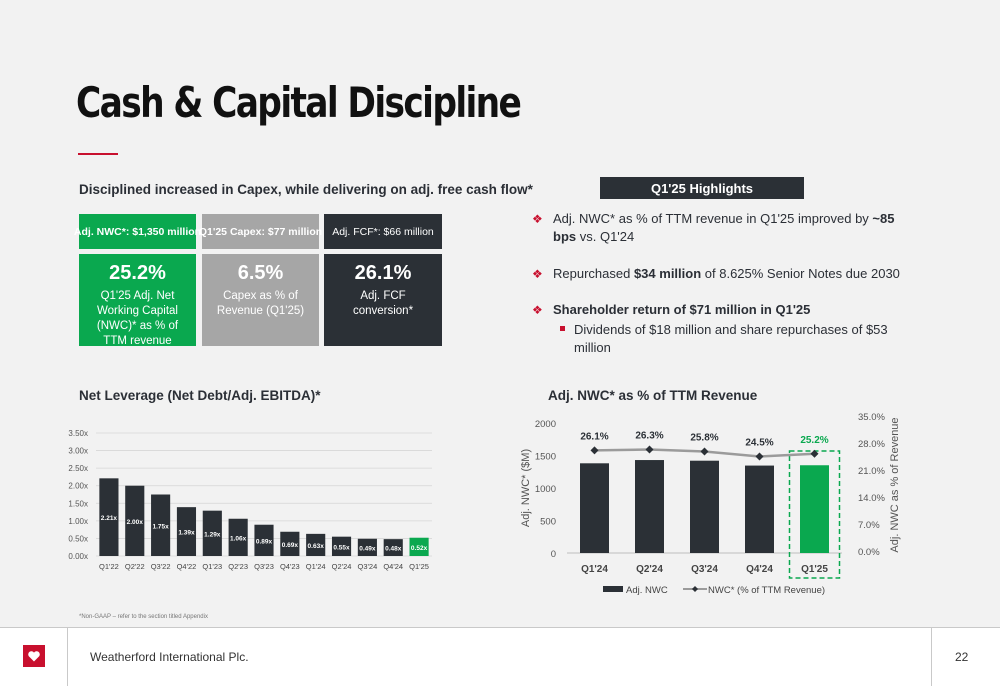  Describe the element at coordinates (290, 545) in the screenshot. I see `data-label: 0.69x` at that location.